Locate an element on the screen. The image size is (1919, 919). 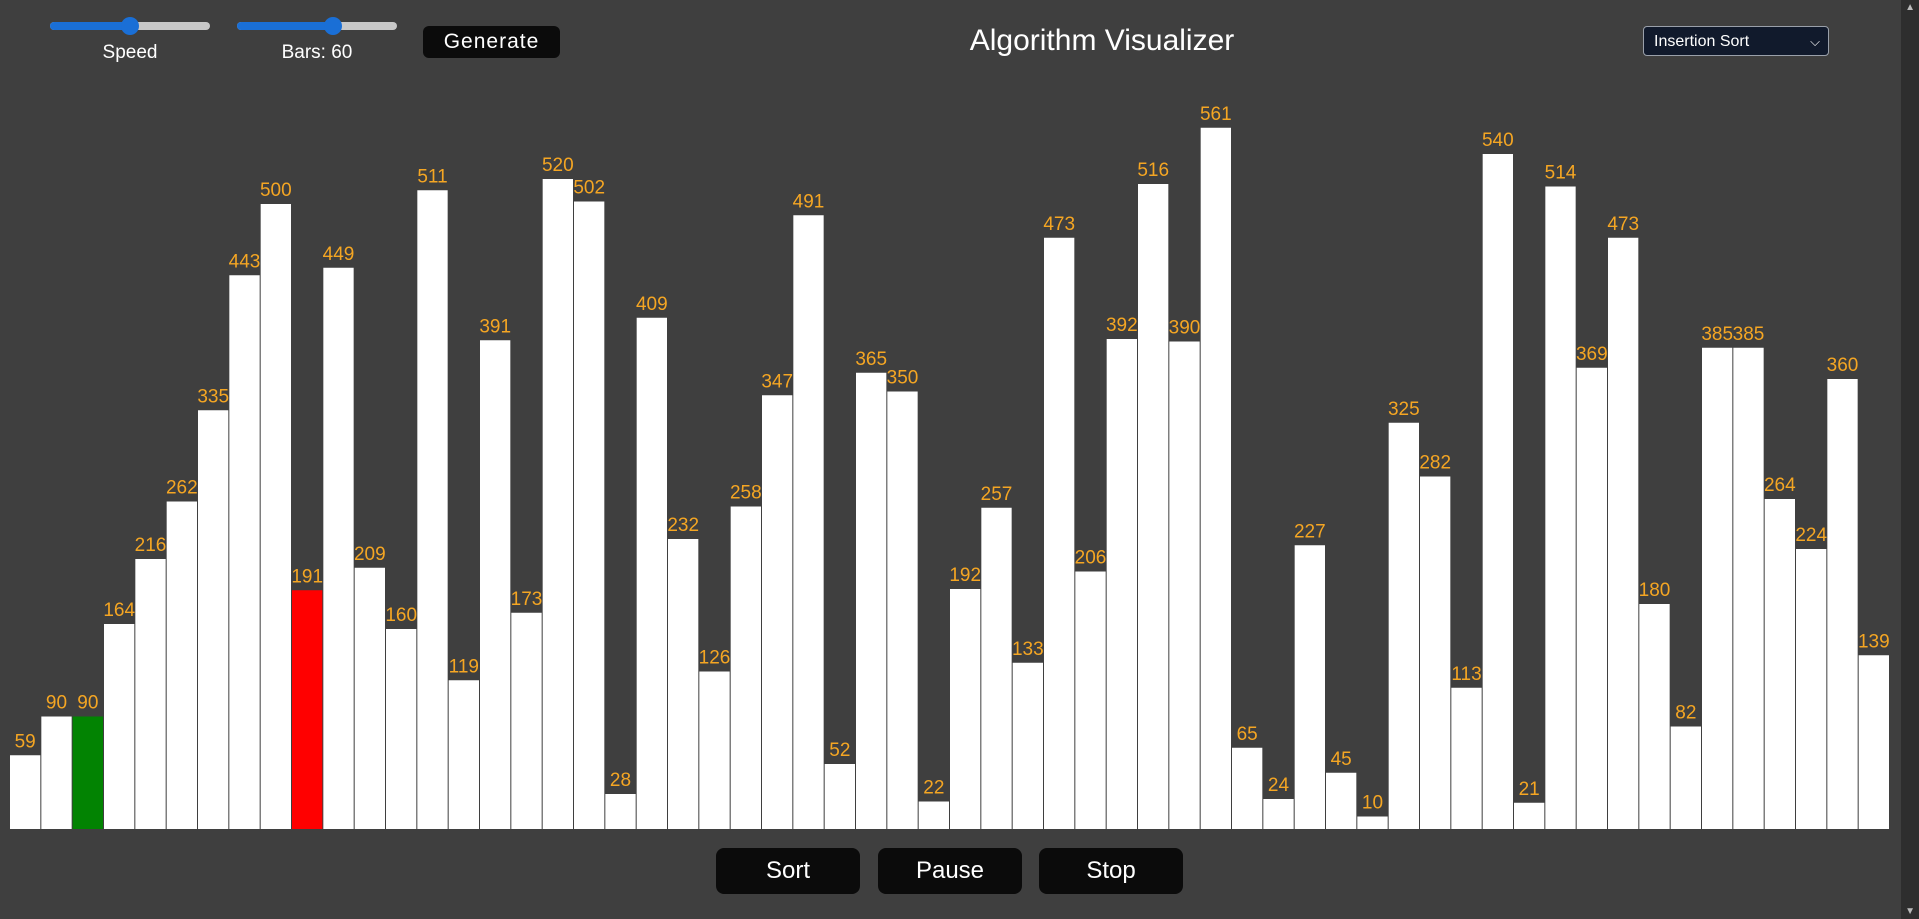
speed-label: Speed is located at coordinates (130, 52).